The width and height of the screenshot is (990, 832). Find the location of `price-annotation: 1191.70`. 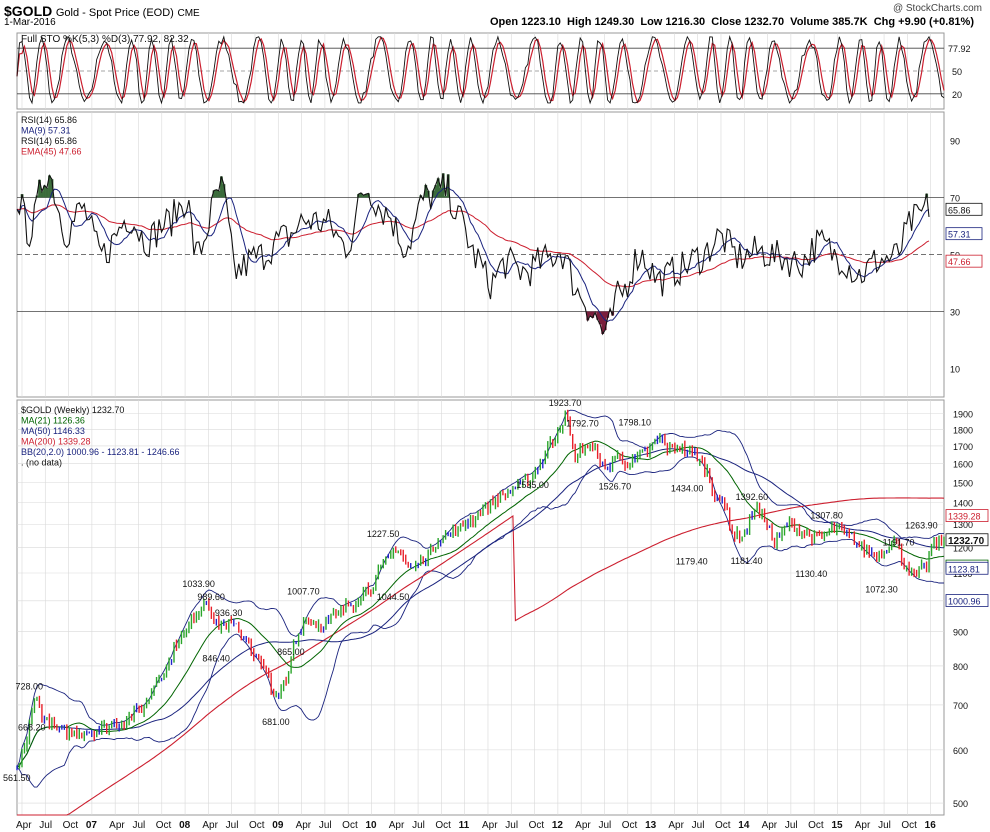

price-annotation: 1191.70 is located at coordinates (899, 543).